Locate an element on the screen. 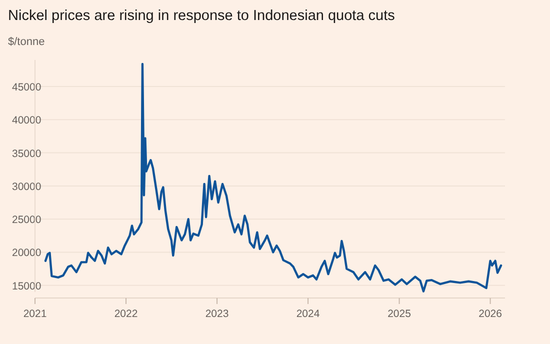 The image size is (550, 344). x-tick-label: 2022 is located at coordinates (126, 314).